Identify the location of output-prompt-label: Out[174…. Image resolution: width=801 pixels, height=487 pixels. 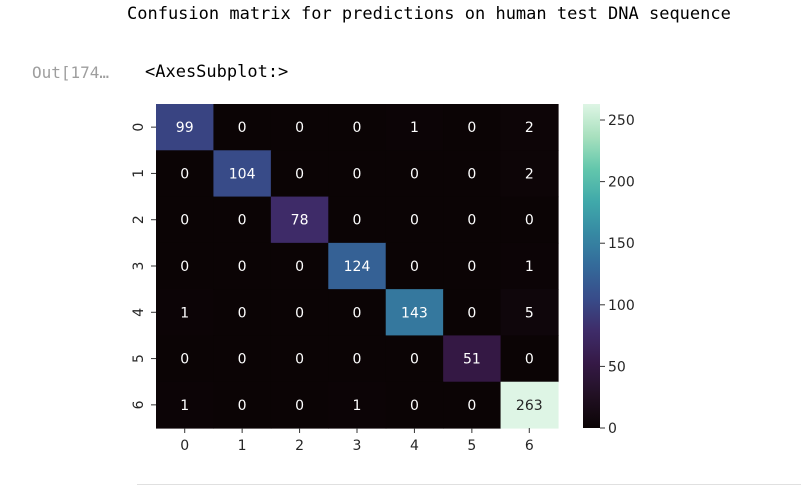
(71, 72).